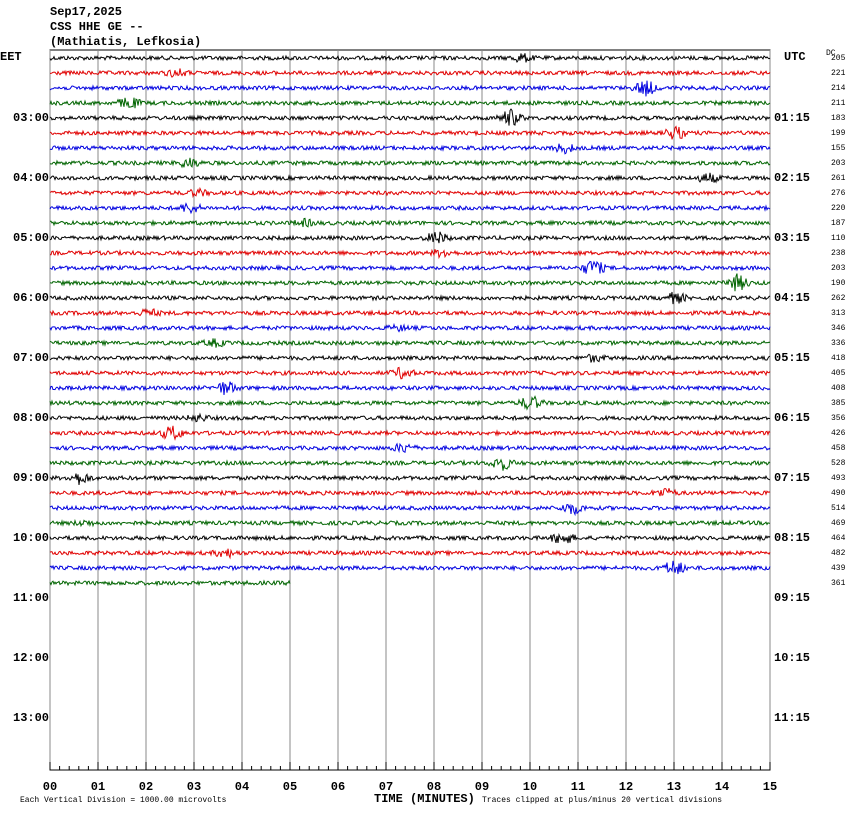 The image size is (850, 814). What do you see at coordinates (838, 328) in the screenshot?
I see `dc-value: 346` at bounding box center [838, 328].